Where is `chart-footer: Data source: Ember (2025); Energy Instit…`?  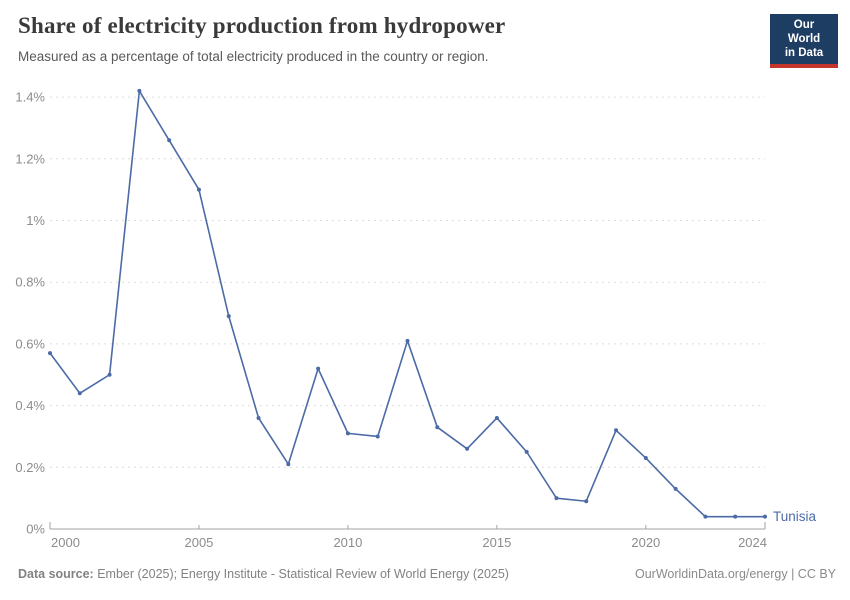 chart-footer: Data source: Ember (2025); Energy Instit… is located at coordinates (427, 574).